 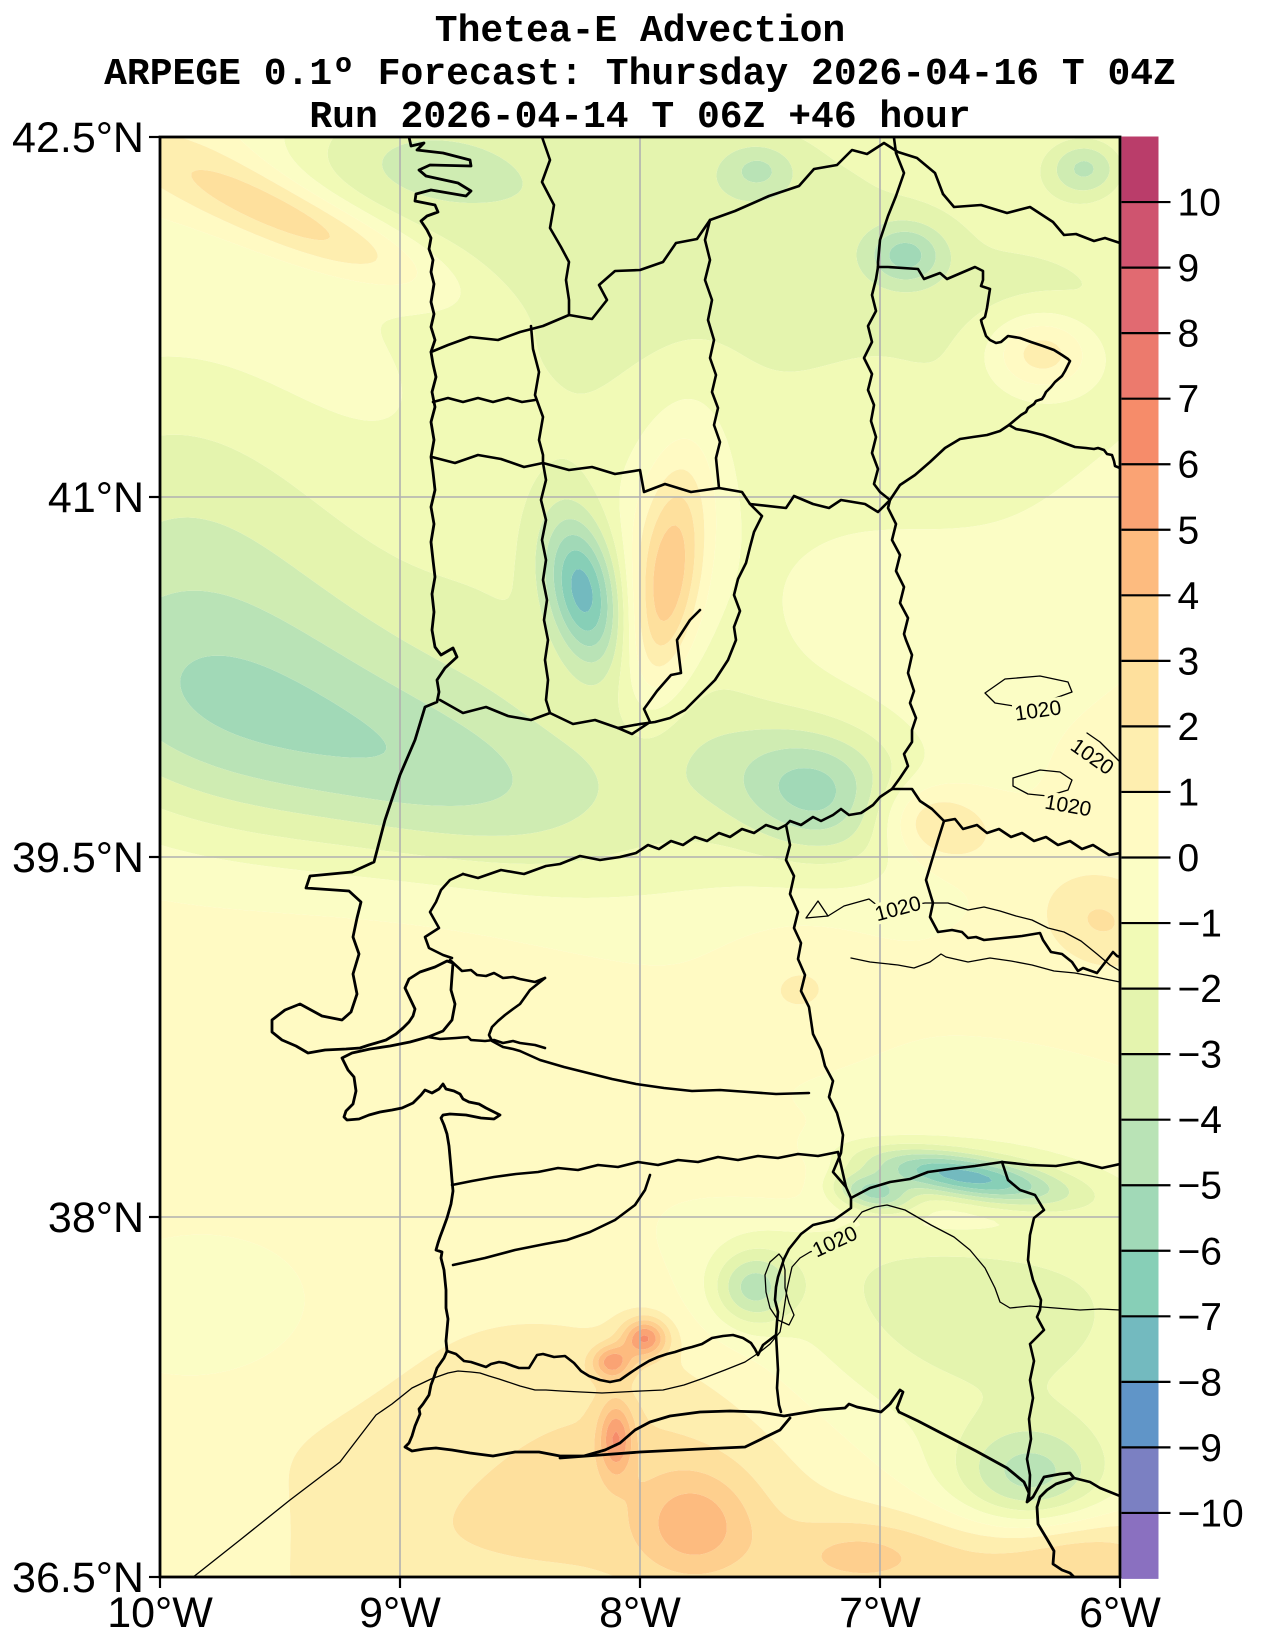 What do you see at coordinates (160, 1613) in the screenshot?
I see `svg-text: 10°W` at bounding box center [160, 1613].